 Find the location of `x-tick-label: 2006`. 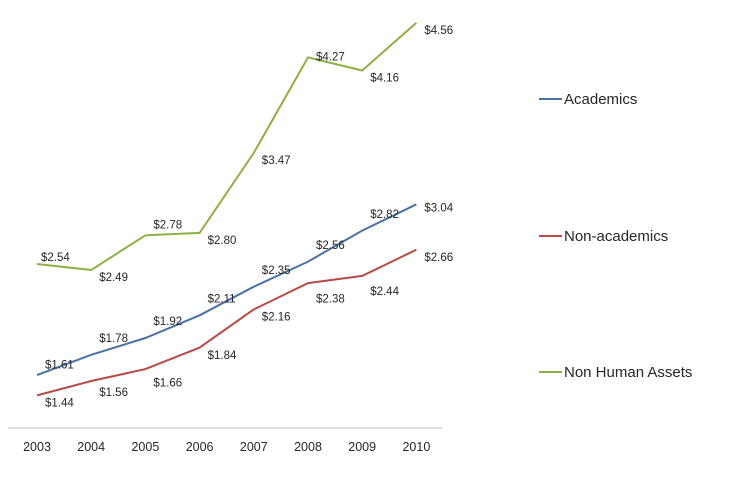

x-tick-label: 2006 is located at coordinates (200, 447).